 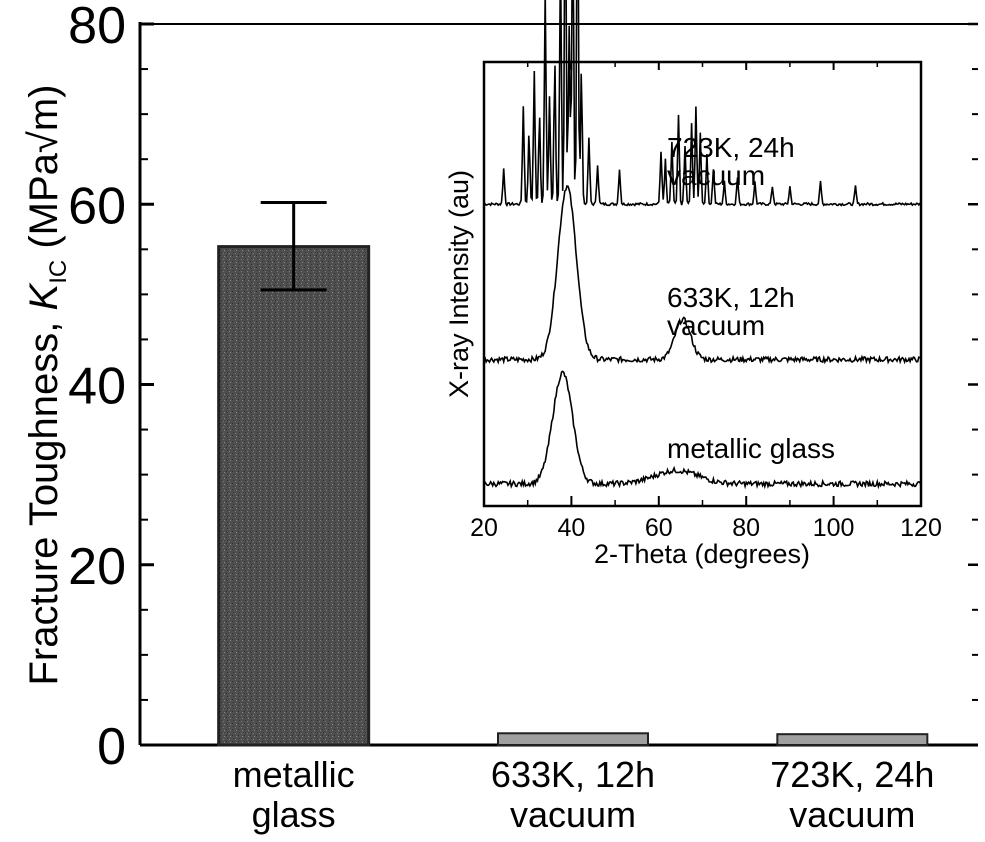 What do you see at coordinates (97, 387) in the screenshot?
I see `main-y-tick-label: 40` at bounding box center [97, 387].